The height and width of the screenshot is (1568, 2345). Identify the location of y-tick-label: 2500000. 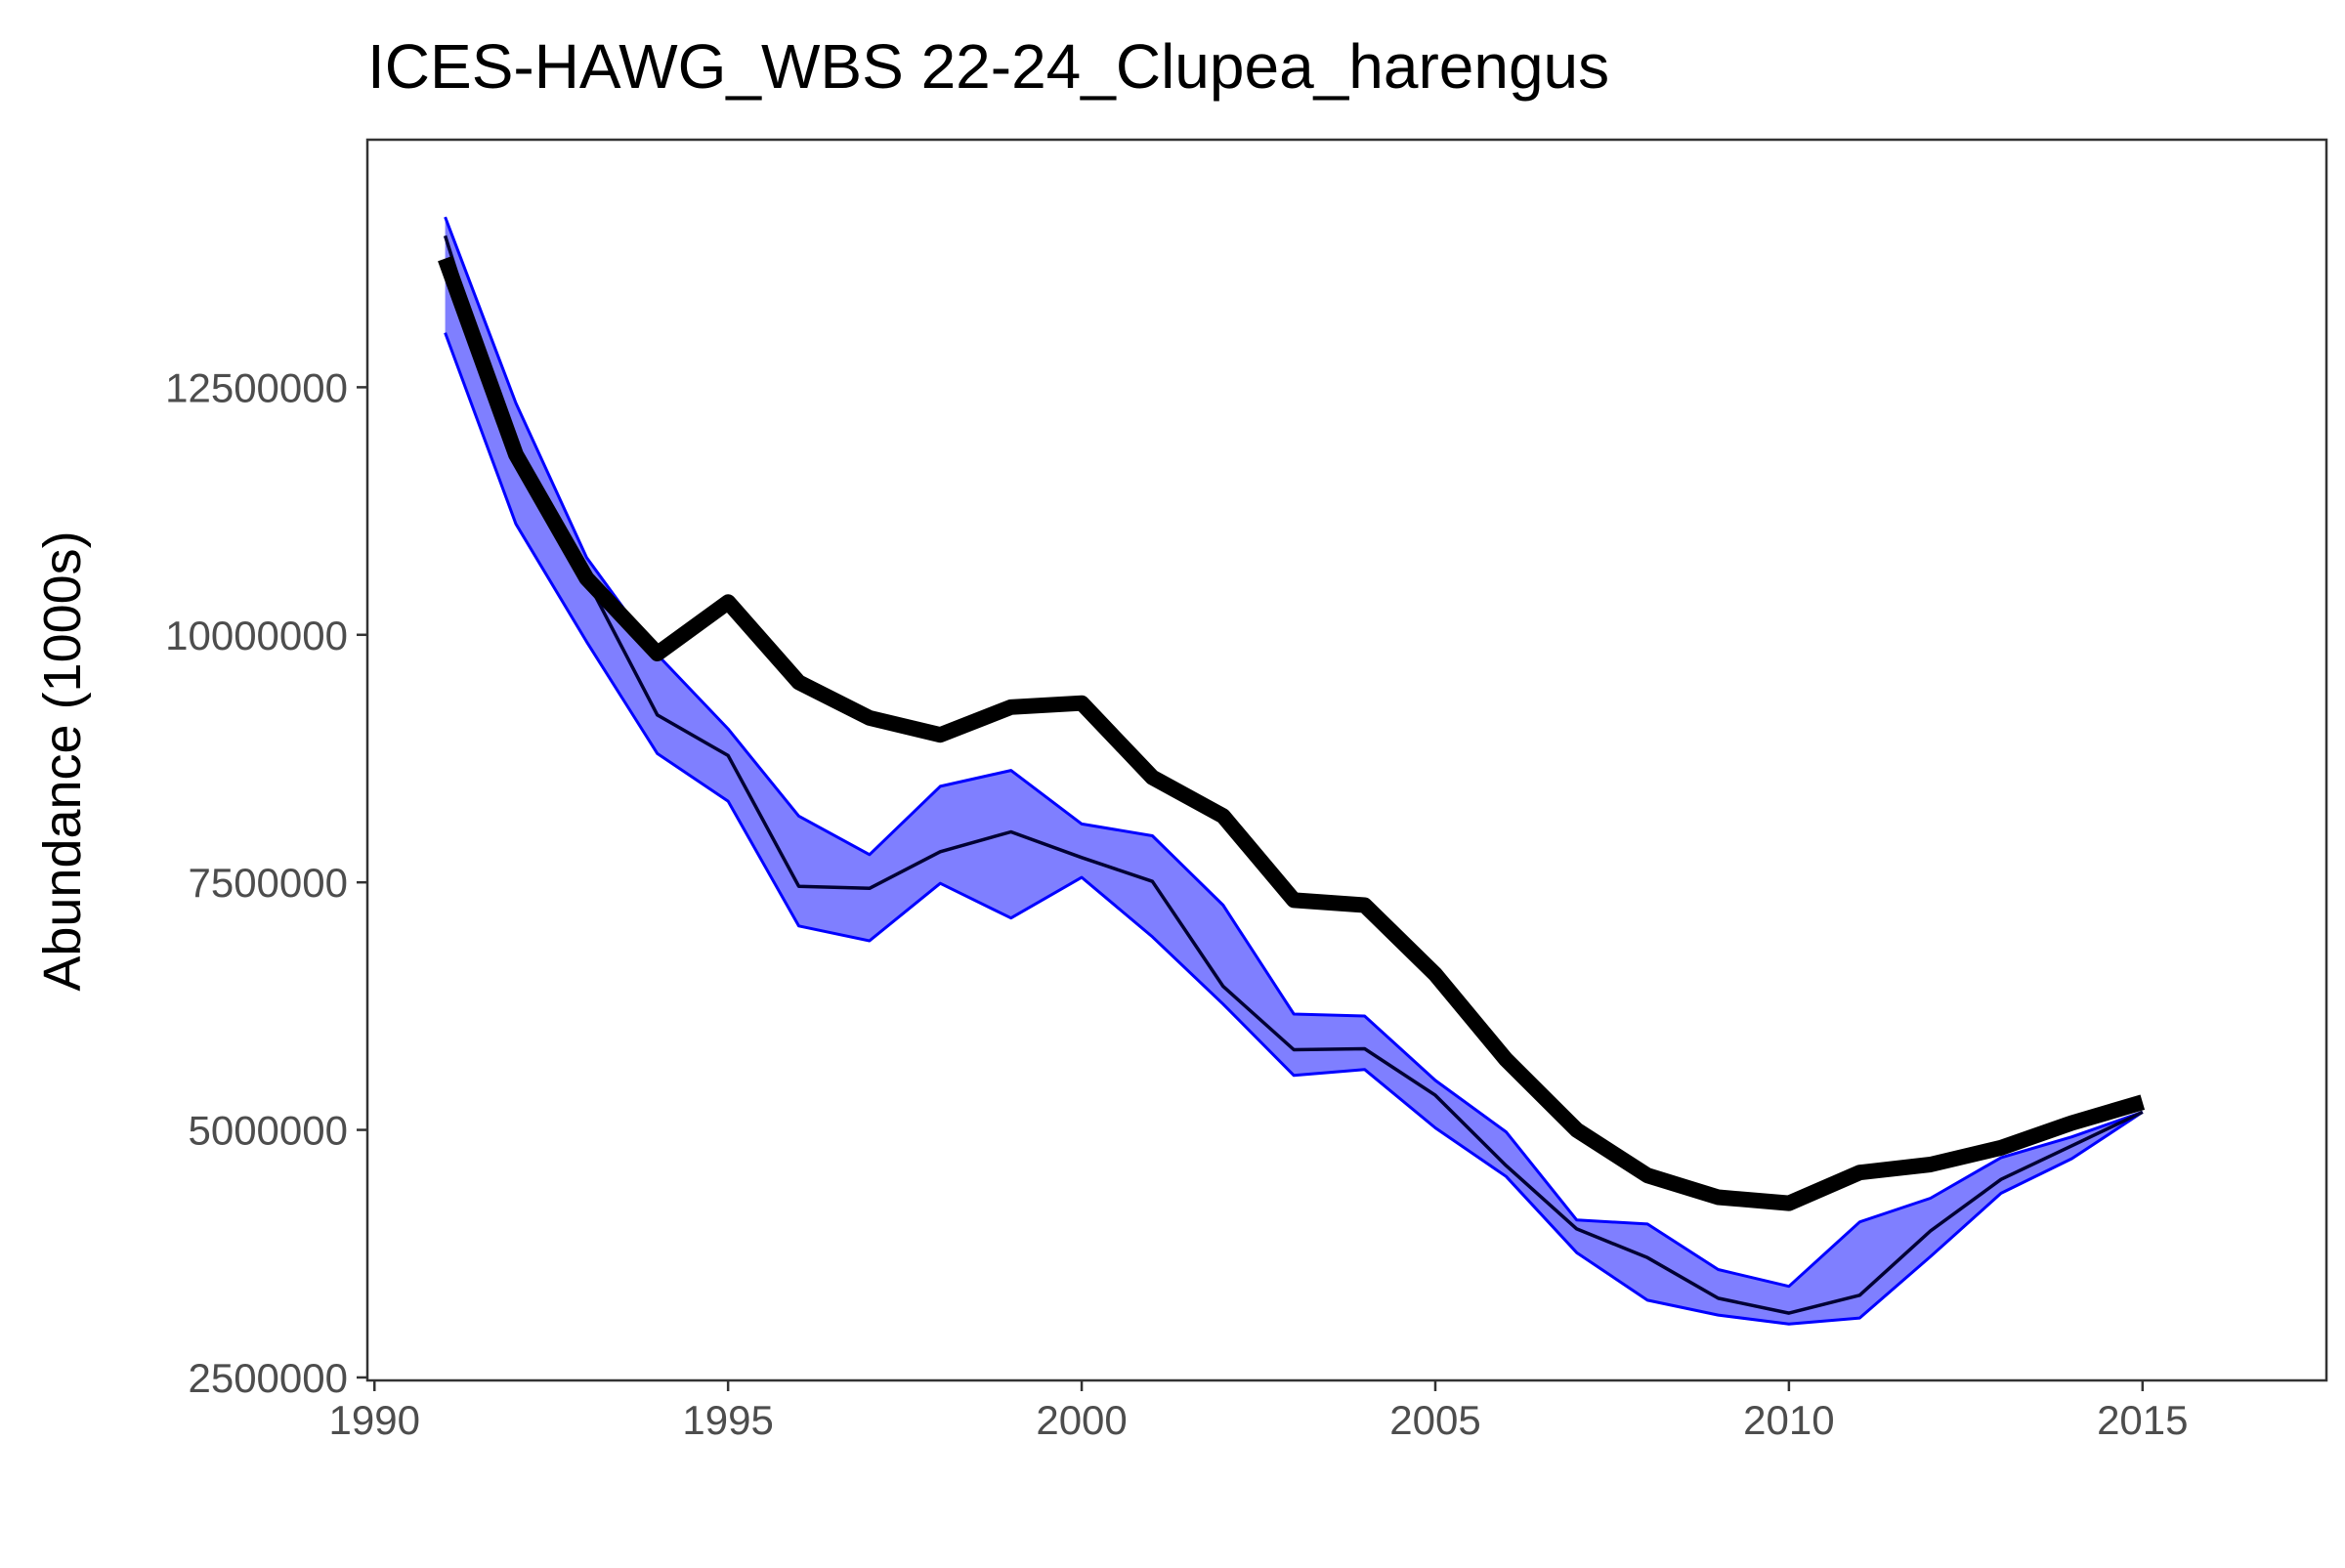
(268, 1378).